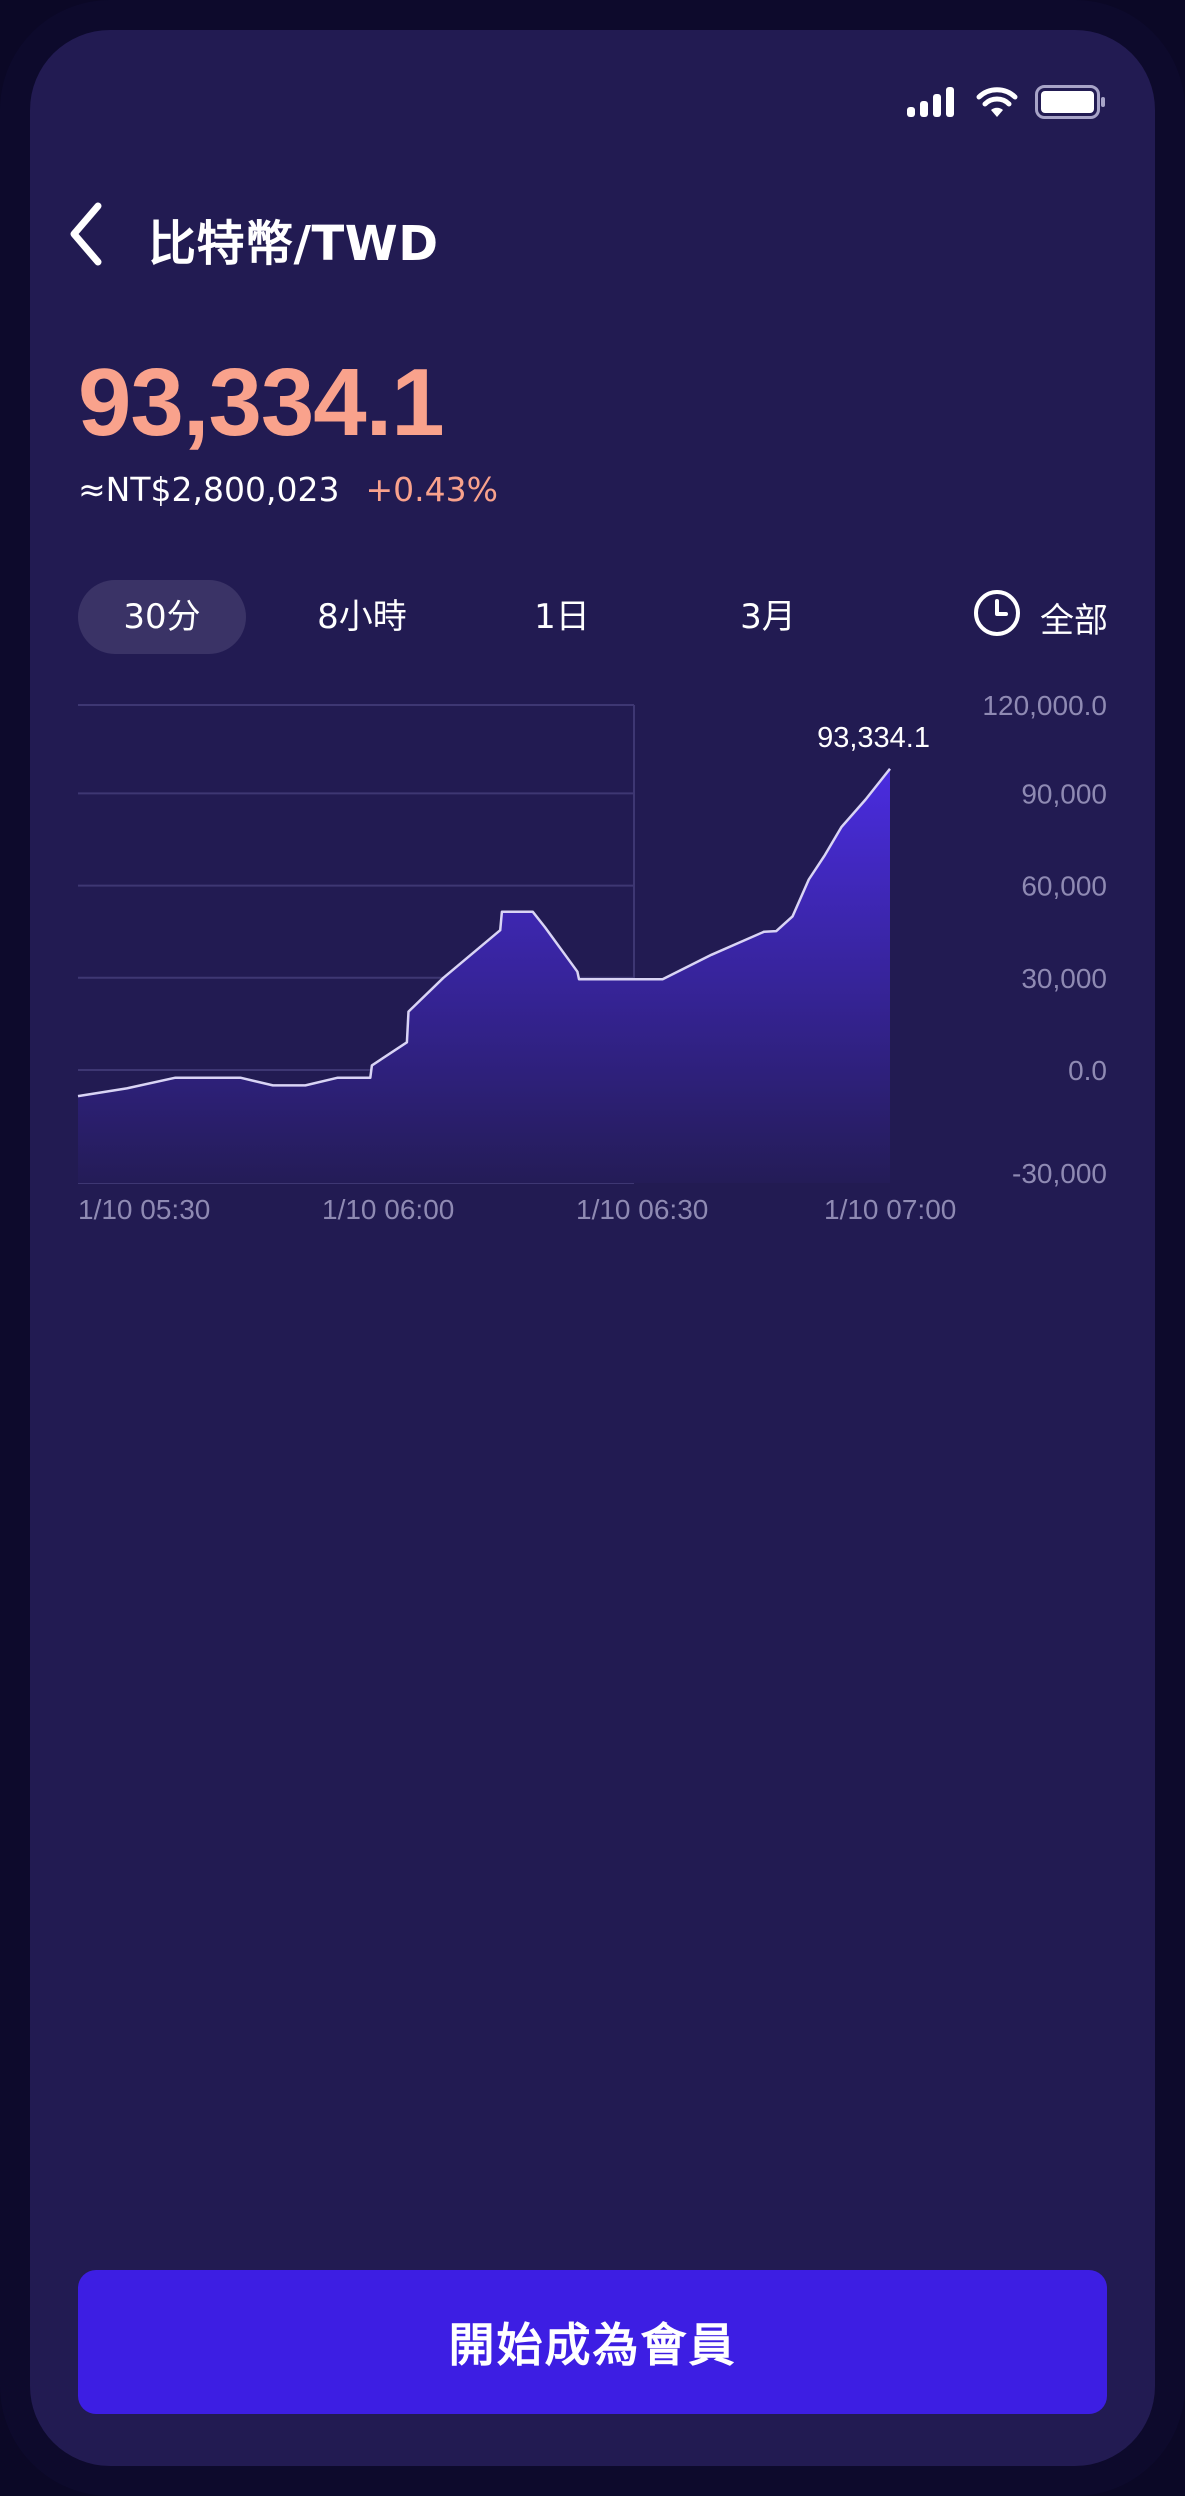  Describe the element at coordinates (293, 244) in the screenshot. I see `page-title: 比特幣/TWD` at that location.